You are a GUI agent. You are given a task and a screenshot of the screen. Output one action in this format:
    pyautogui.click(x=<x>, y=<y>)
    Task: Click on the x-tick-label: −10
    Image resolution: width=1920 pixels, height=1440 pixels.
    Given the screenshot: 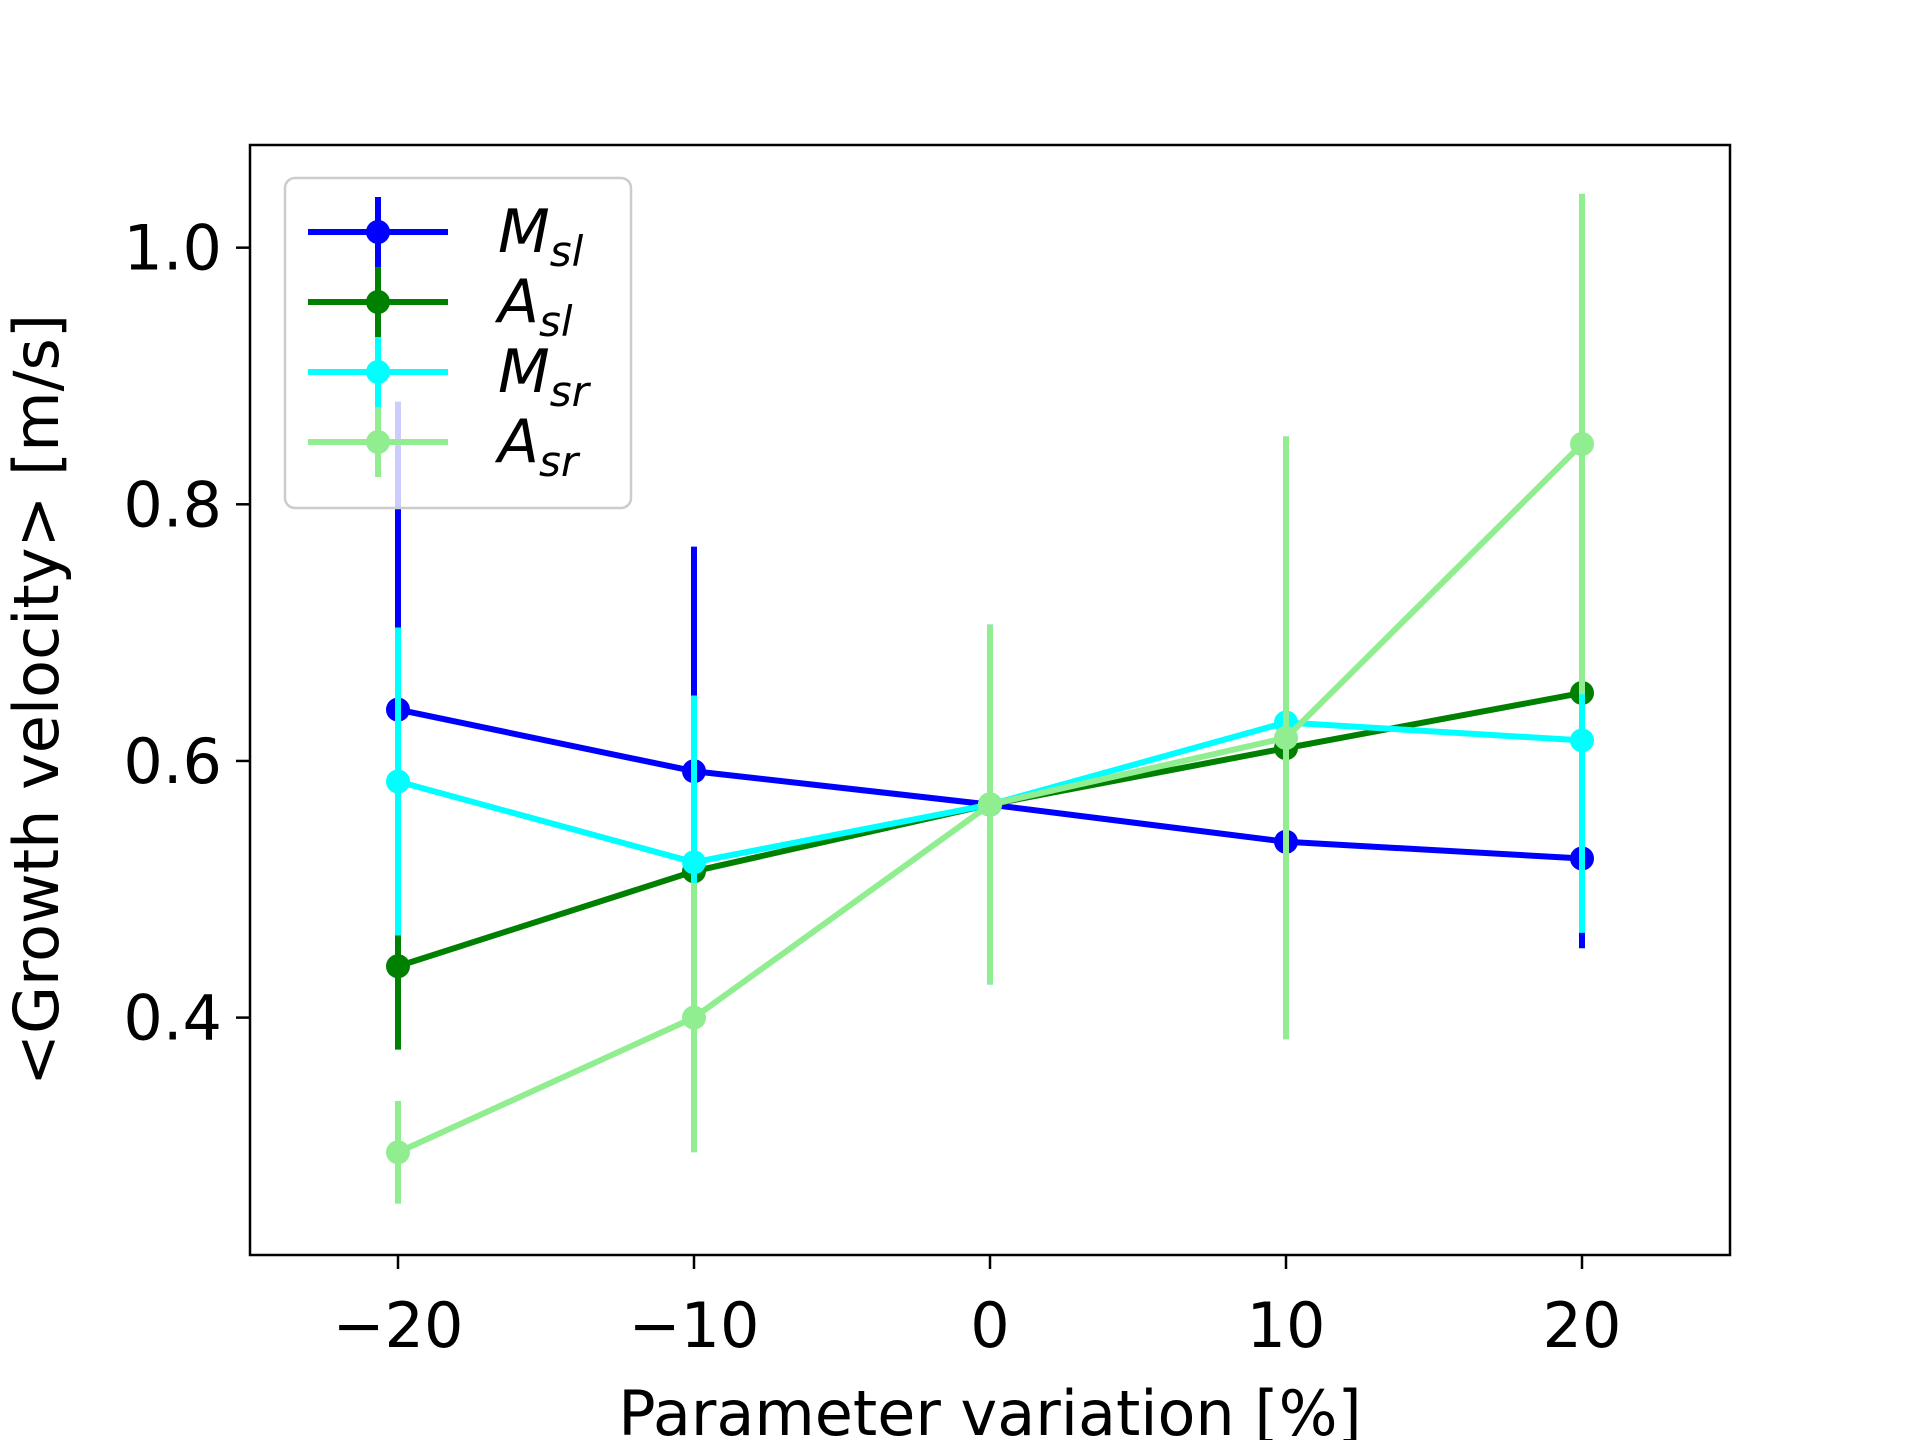 What is the action you would take?
    pyautogui.click(x=694, y=1325)
    